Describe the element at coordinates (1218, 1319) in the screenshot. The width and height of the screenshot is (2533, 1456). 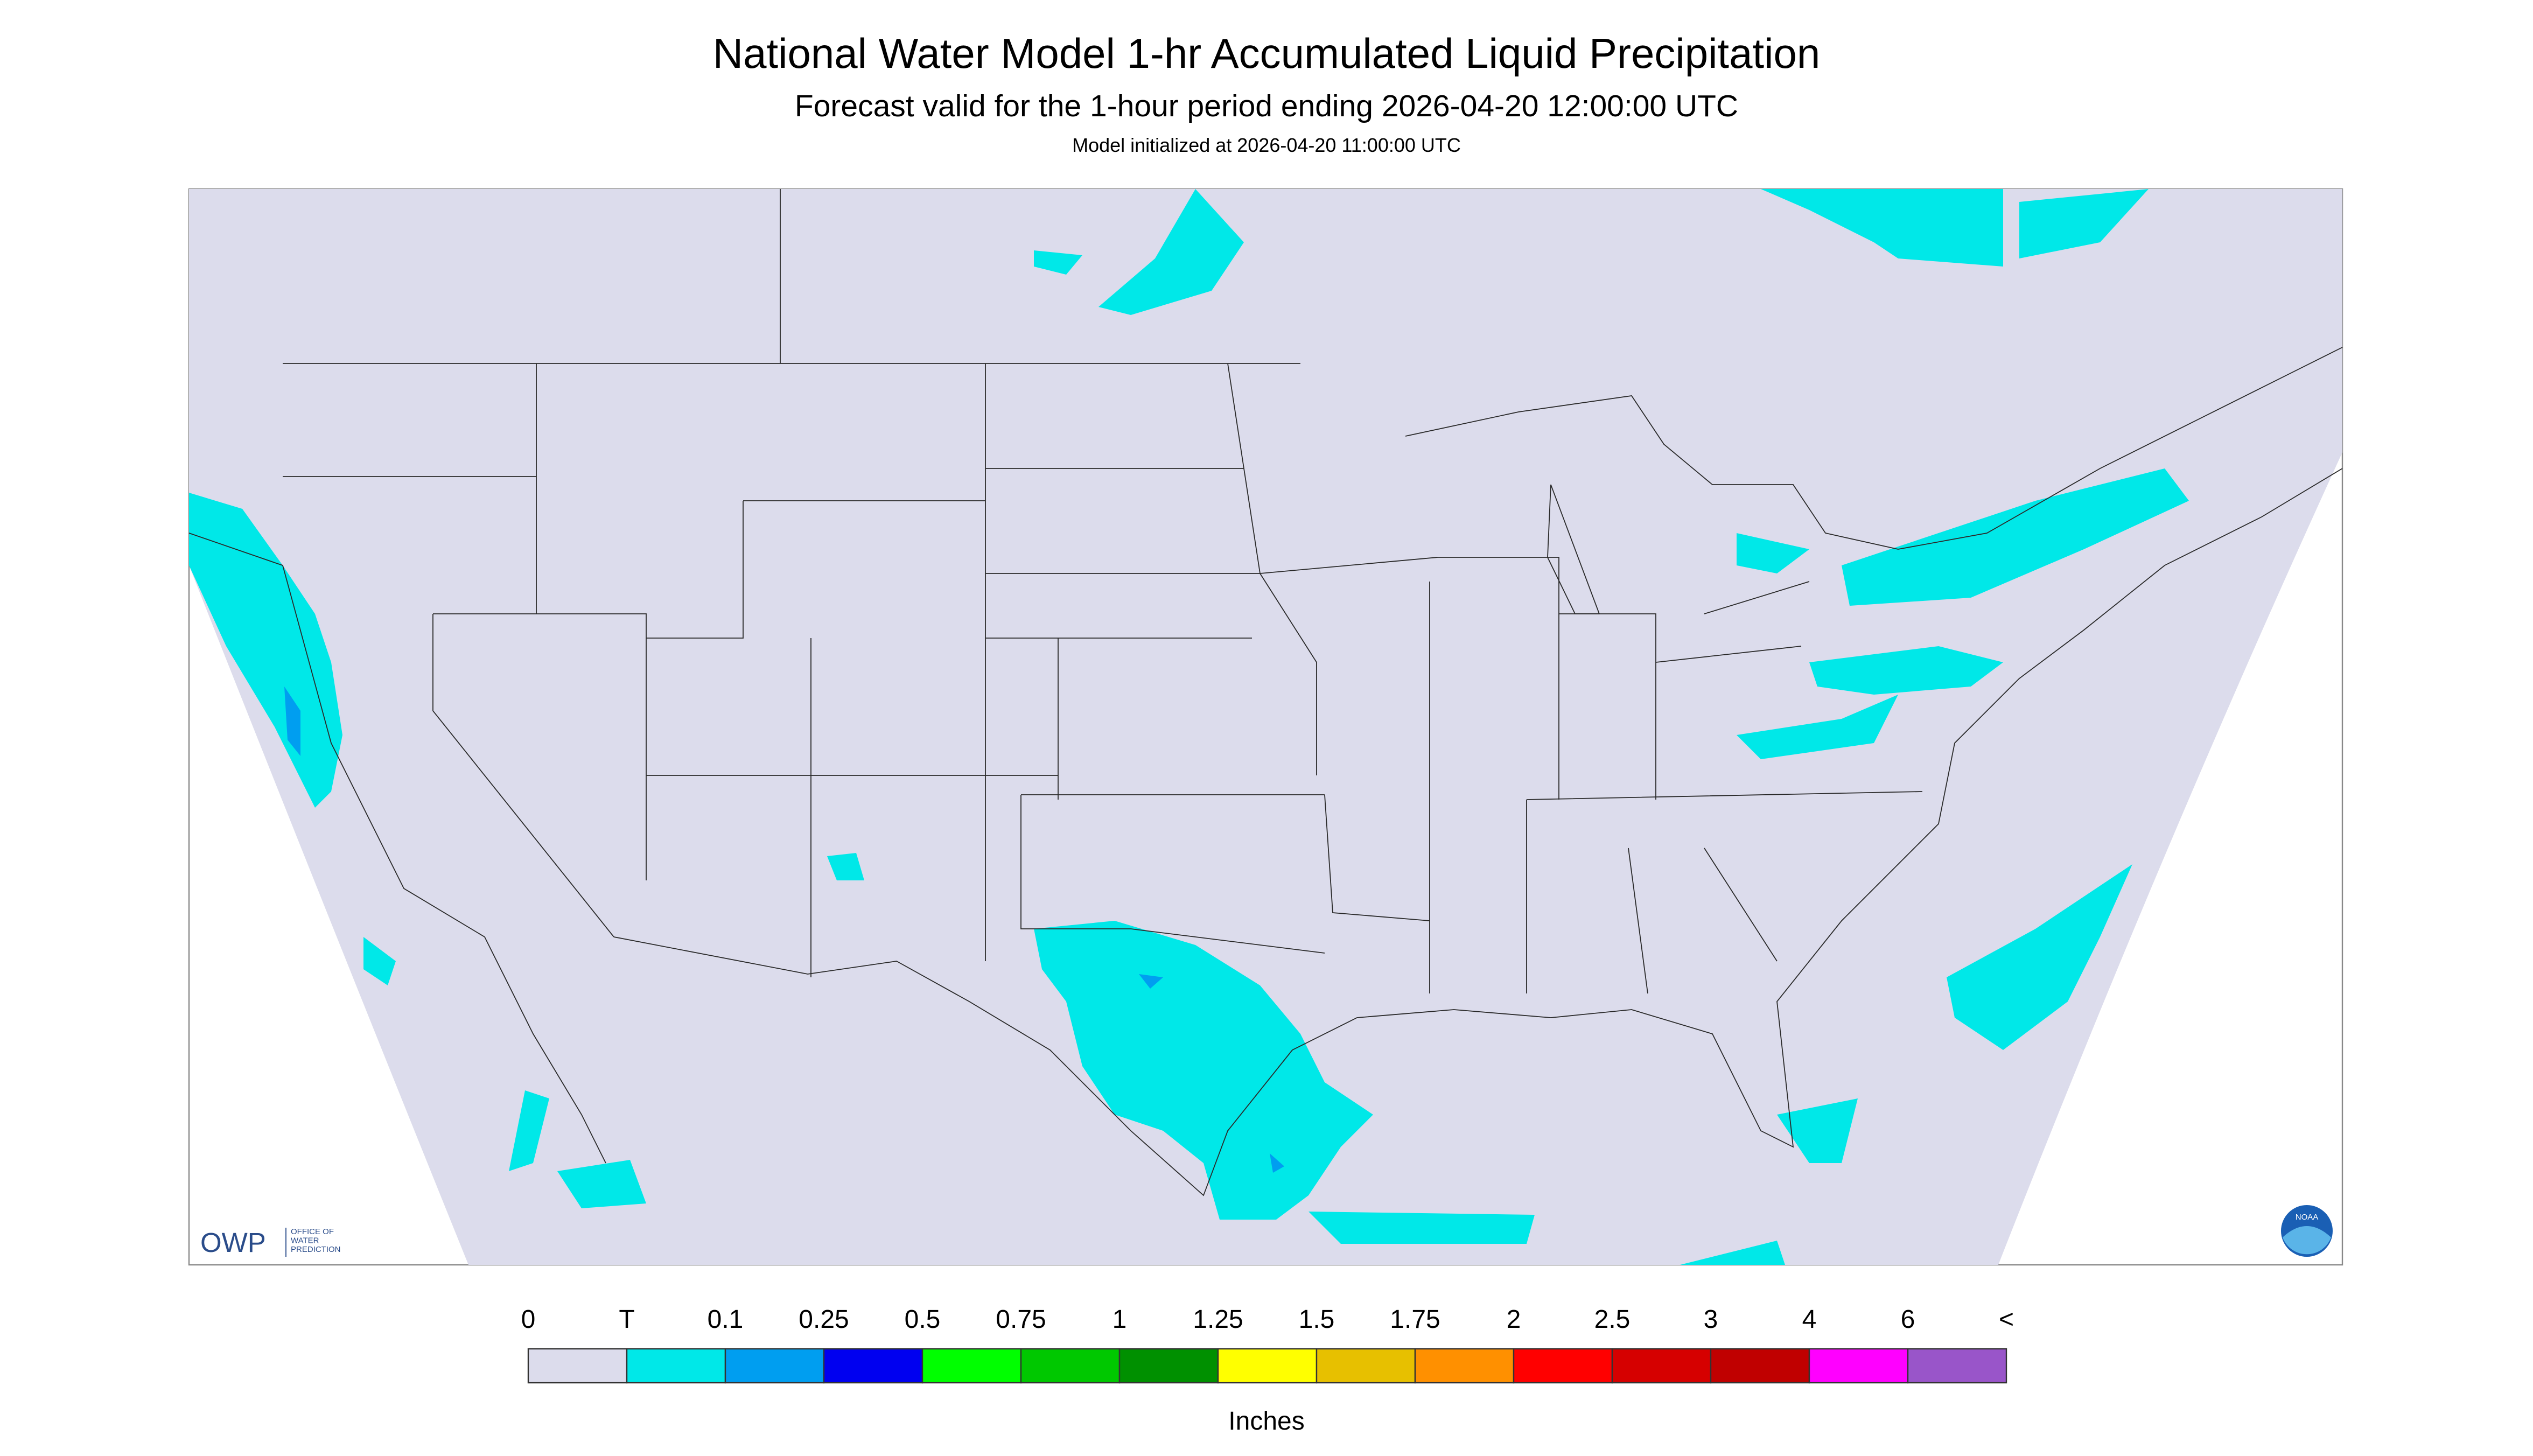
I see `legend-label: 1.25` at that location.